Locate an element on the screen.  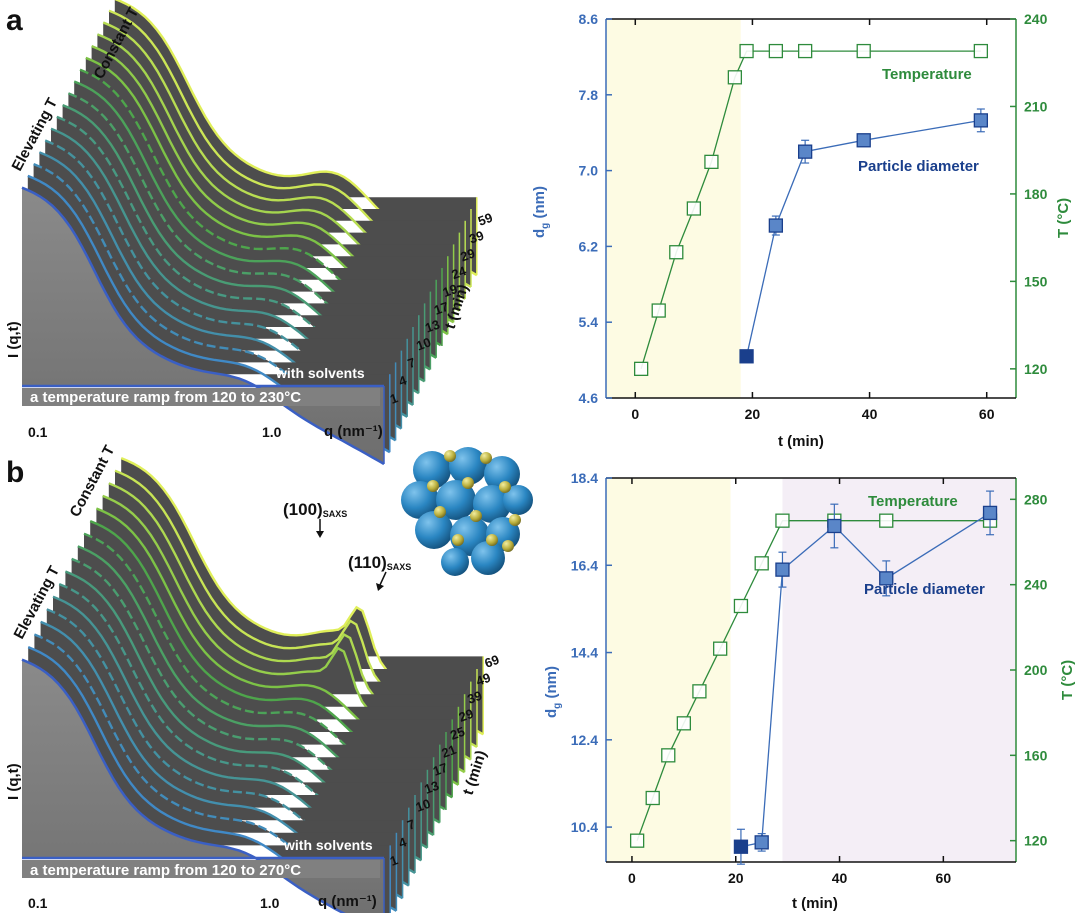
y-axis-label-a: I (q,t) is located at coordinates (13, 339).